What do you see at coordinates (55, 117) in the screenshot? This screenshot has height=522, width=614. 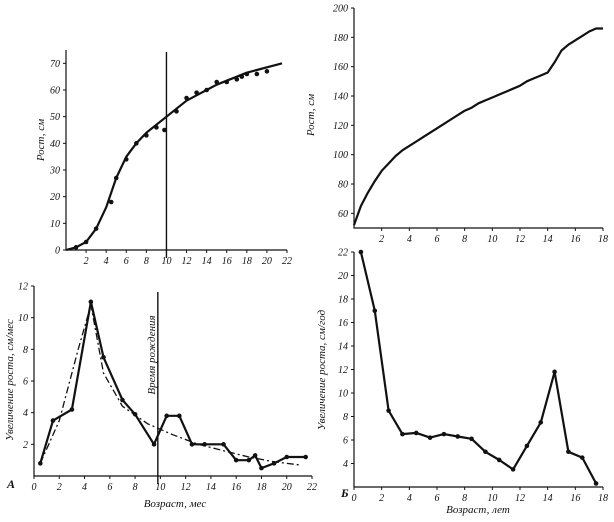 I see `y-tick-label: 50` at bounding box center [55, 117].